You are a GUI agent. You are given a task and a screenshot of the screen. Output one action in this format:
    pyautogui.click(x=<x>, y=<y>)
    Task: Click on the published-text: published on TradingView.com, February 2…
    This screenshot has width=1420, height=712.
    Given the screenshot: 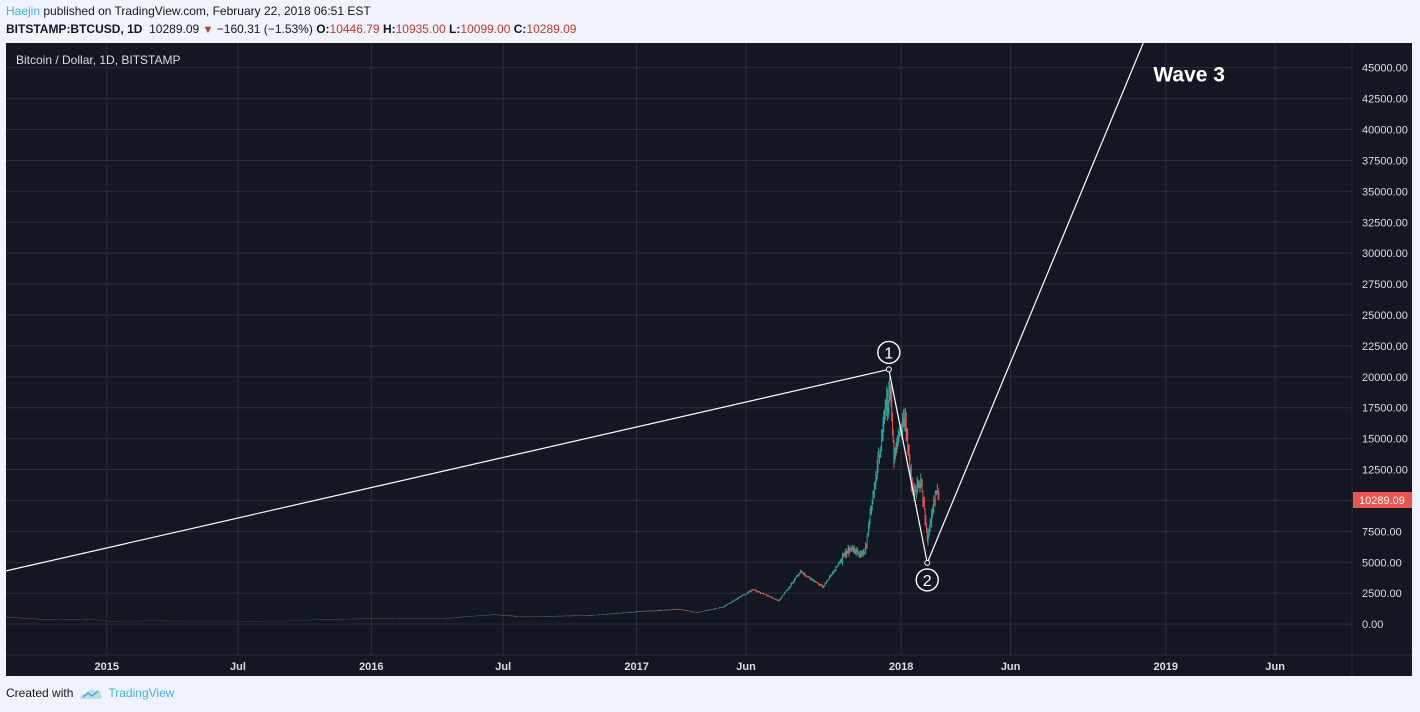 What is the action you would take?
    pyautogui.click(x=207, y=11)
    